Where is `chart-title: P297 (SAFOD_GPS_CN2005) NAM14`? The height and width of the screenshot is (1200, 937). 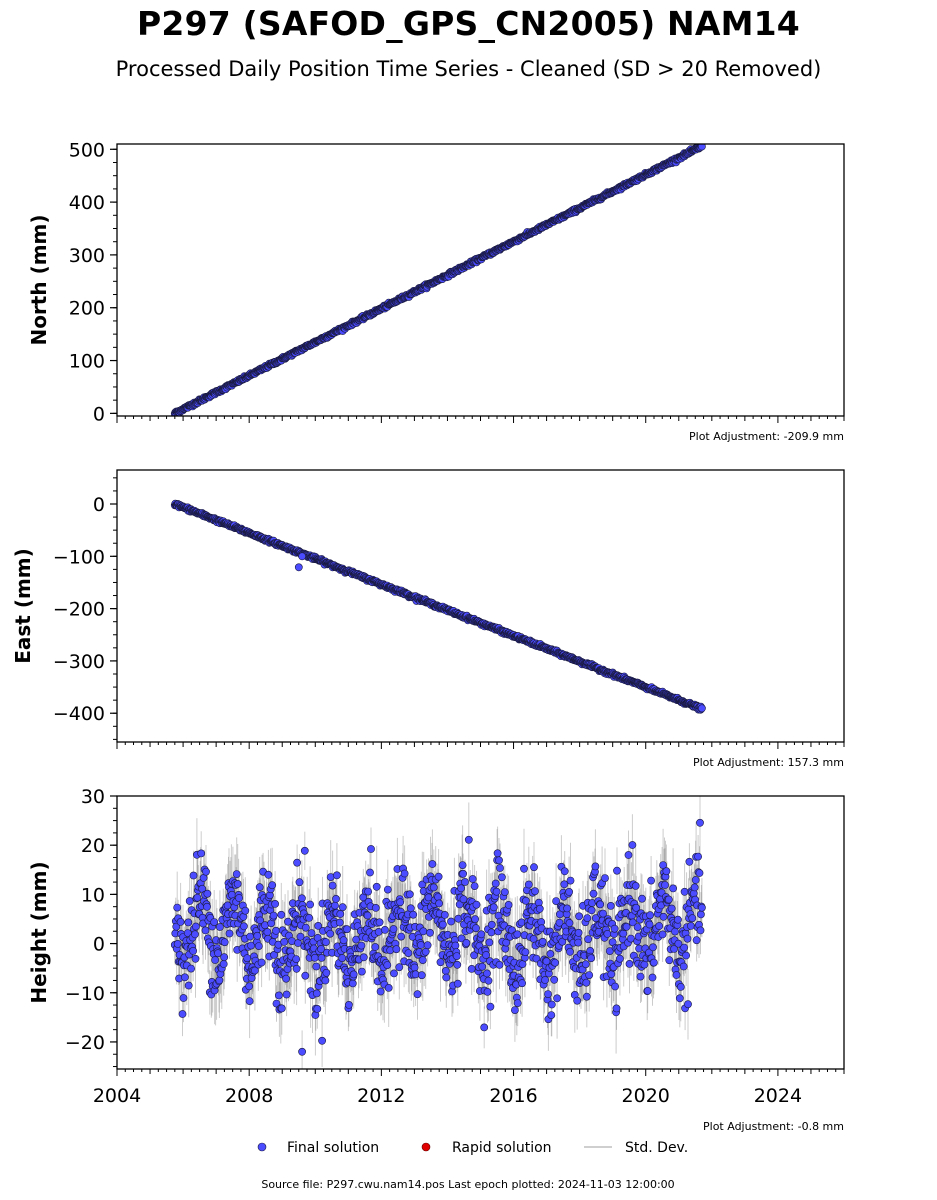
chart-title: P297 (SAFOD_GPS_CN2005) NAM14 is located at coordinates (468, 23).